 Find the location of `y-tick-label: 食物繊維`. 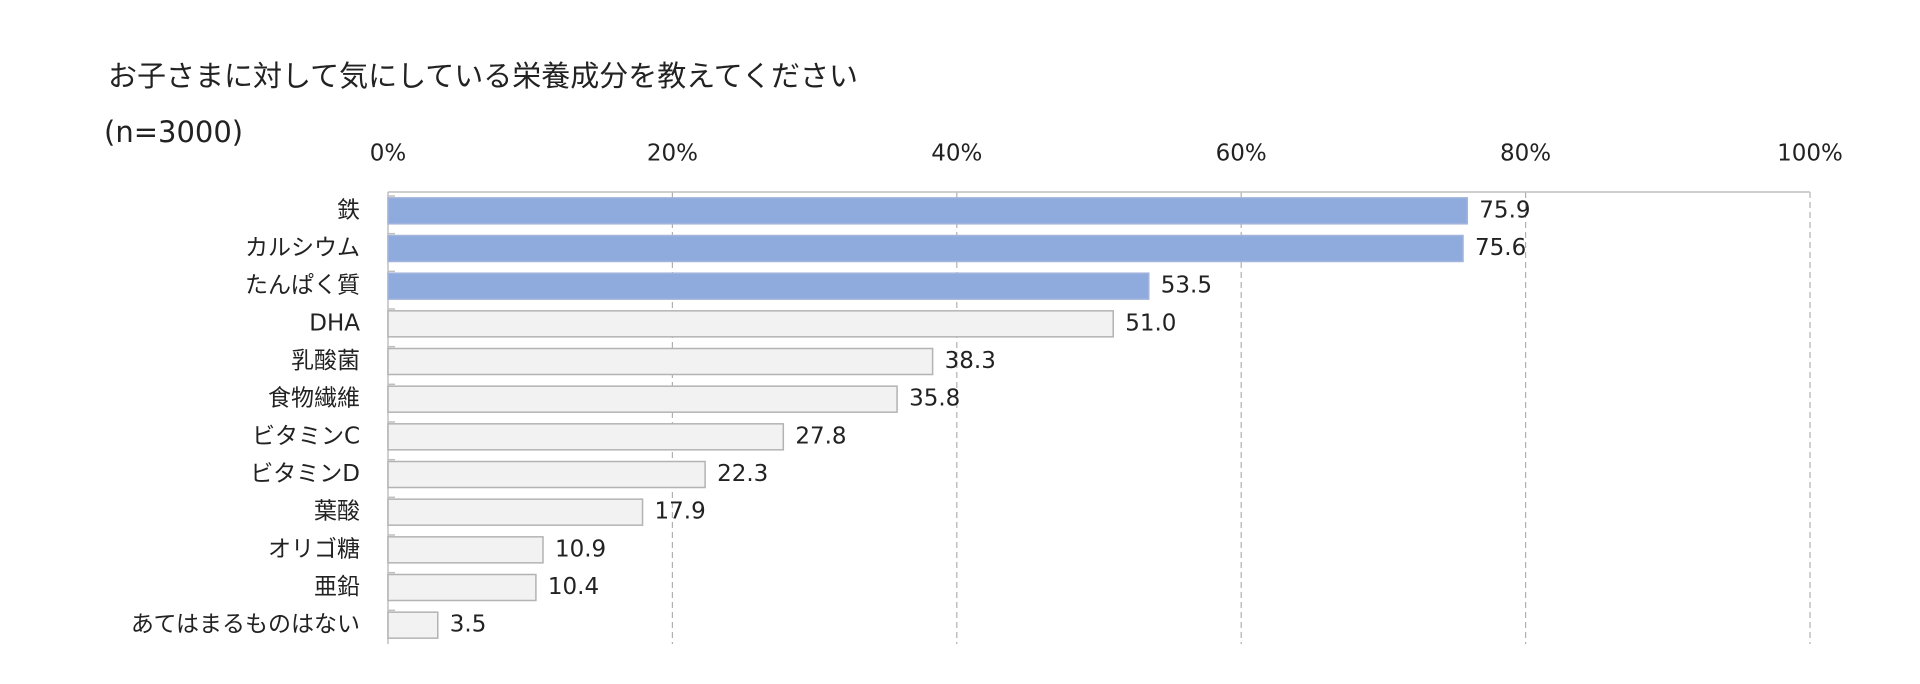

y-tick-label: 食物繊維 is located at coordinates (314, 399).